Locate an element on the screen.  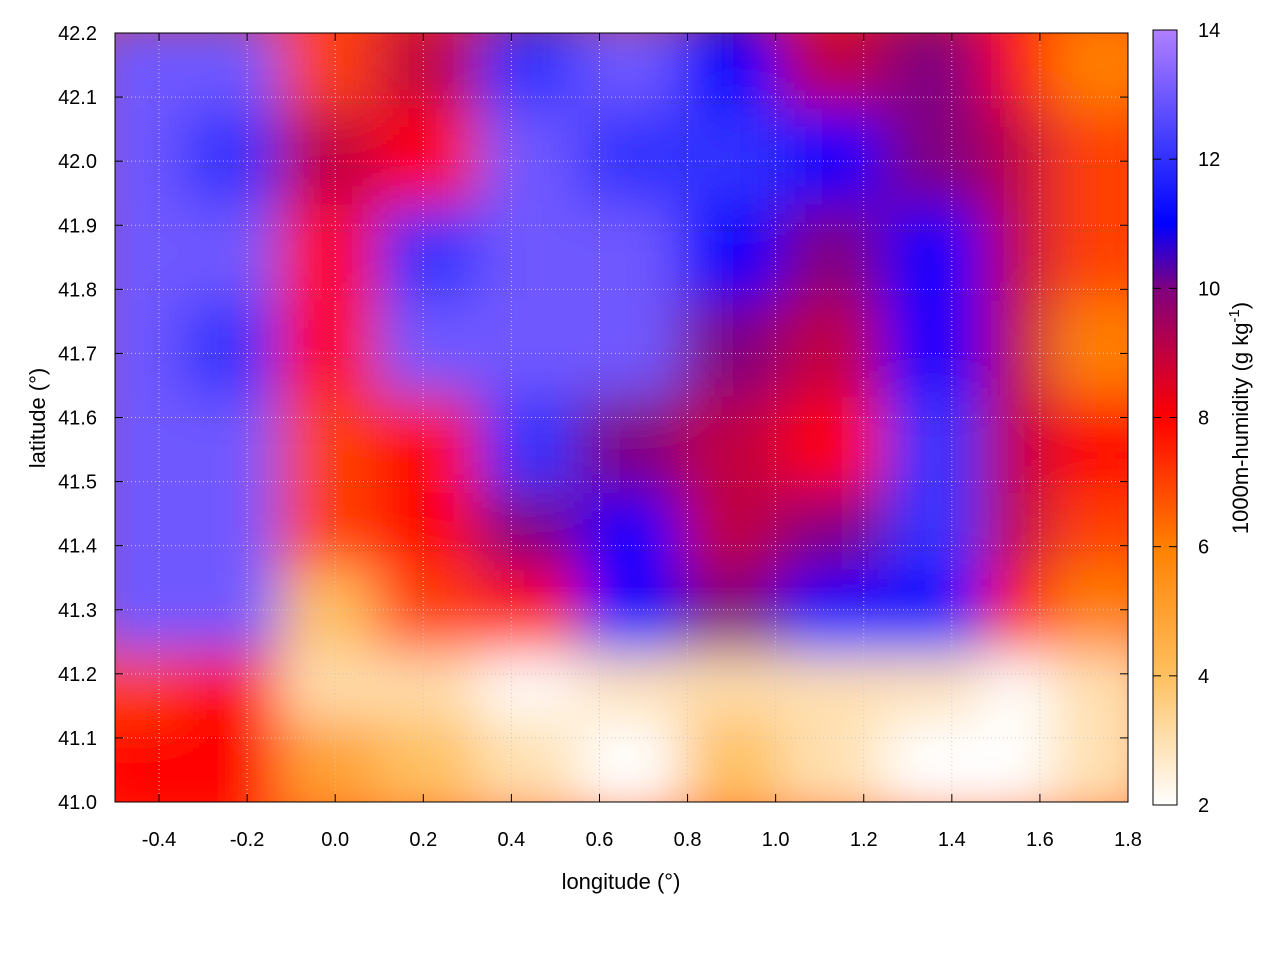
x-tick-label: 1.0 is located at coordinates (776, 840).